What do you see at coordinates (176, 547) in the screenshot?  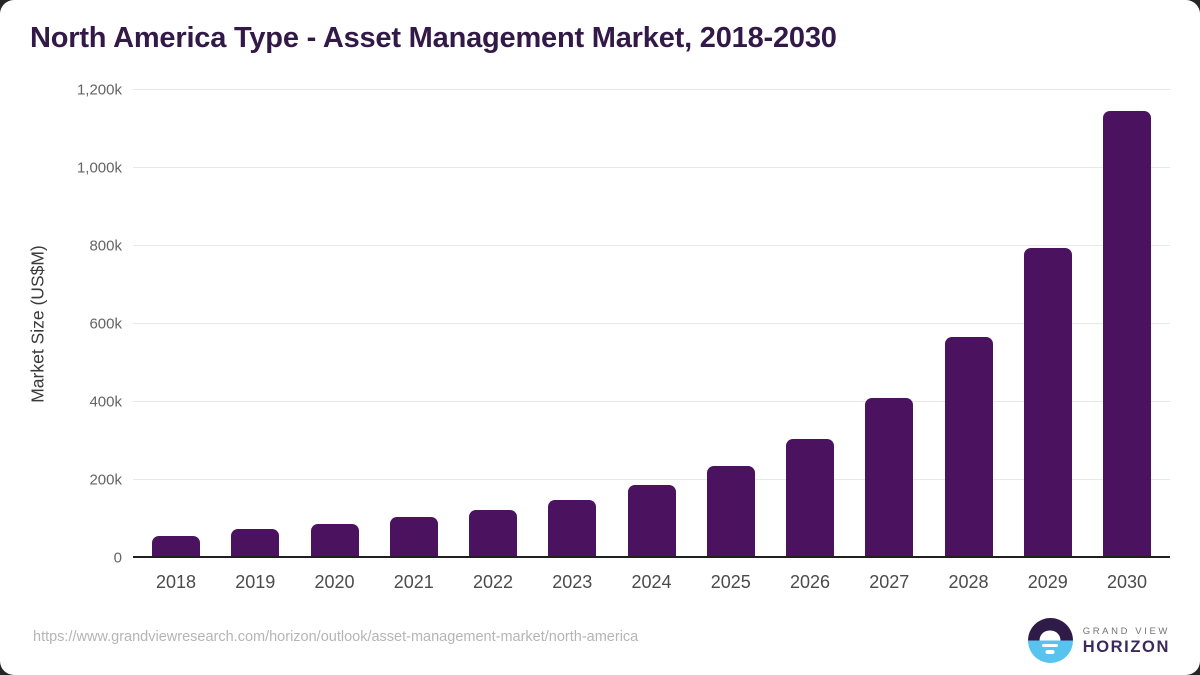 I see `bar-2018` at bounding box center [176, 547].